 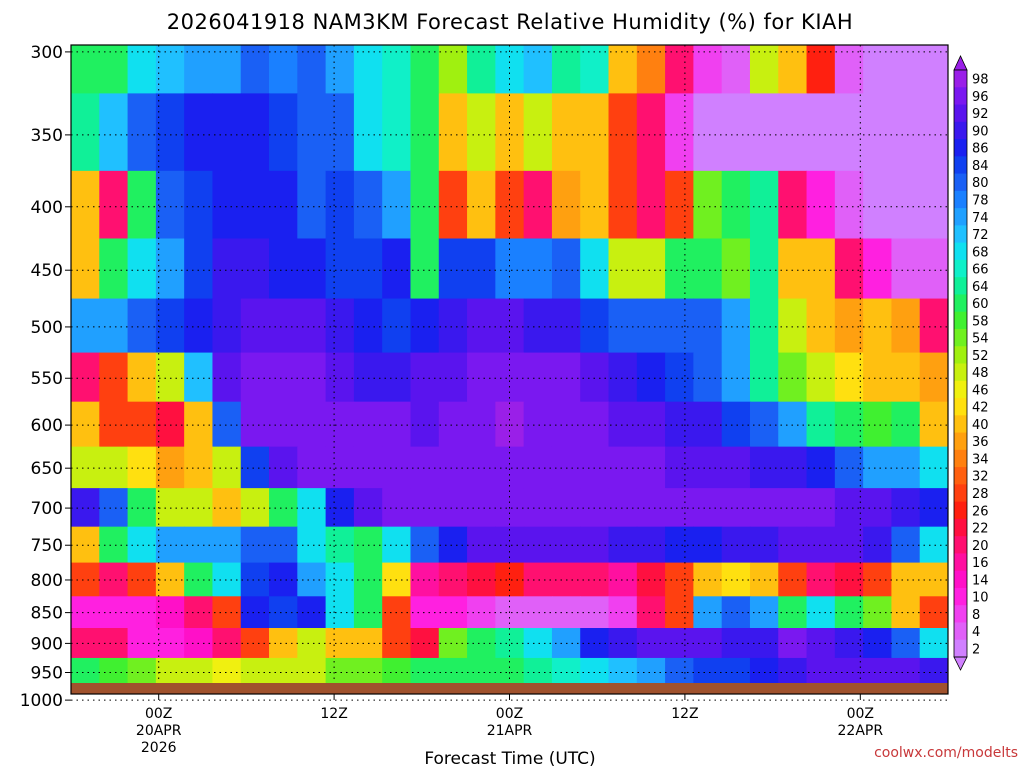 I want to click on colorbar-label: 4, so click(x=976, y=632).